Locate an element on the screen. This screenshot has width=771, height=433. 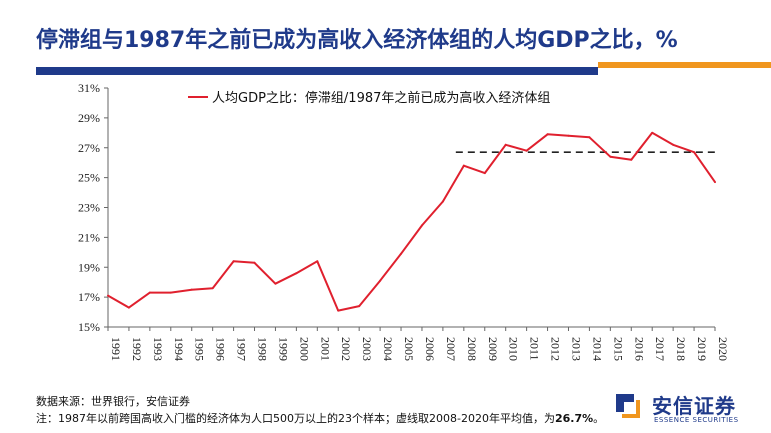
x-tick-label: 2005 is located at coordinates (409, 349).